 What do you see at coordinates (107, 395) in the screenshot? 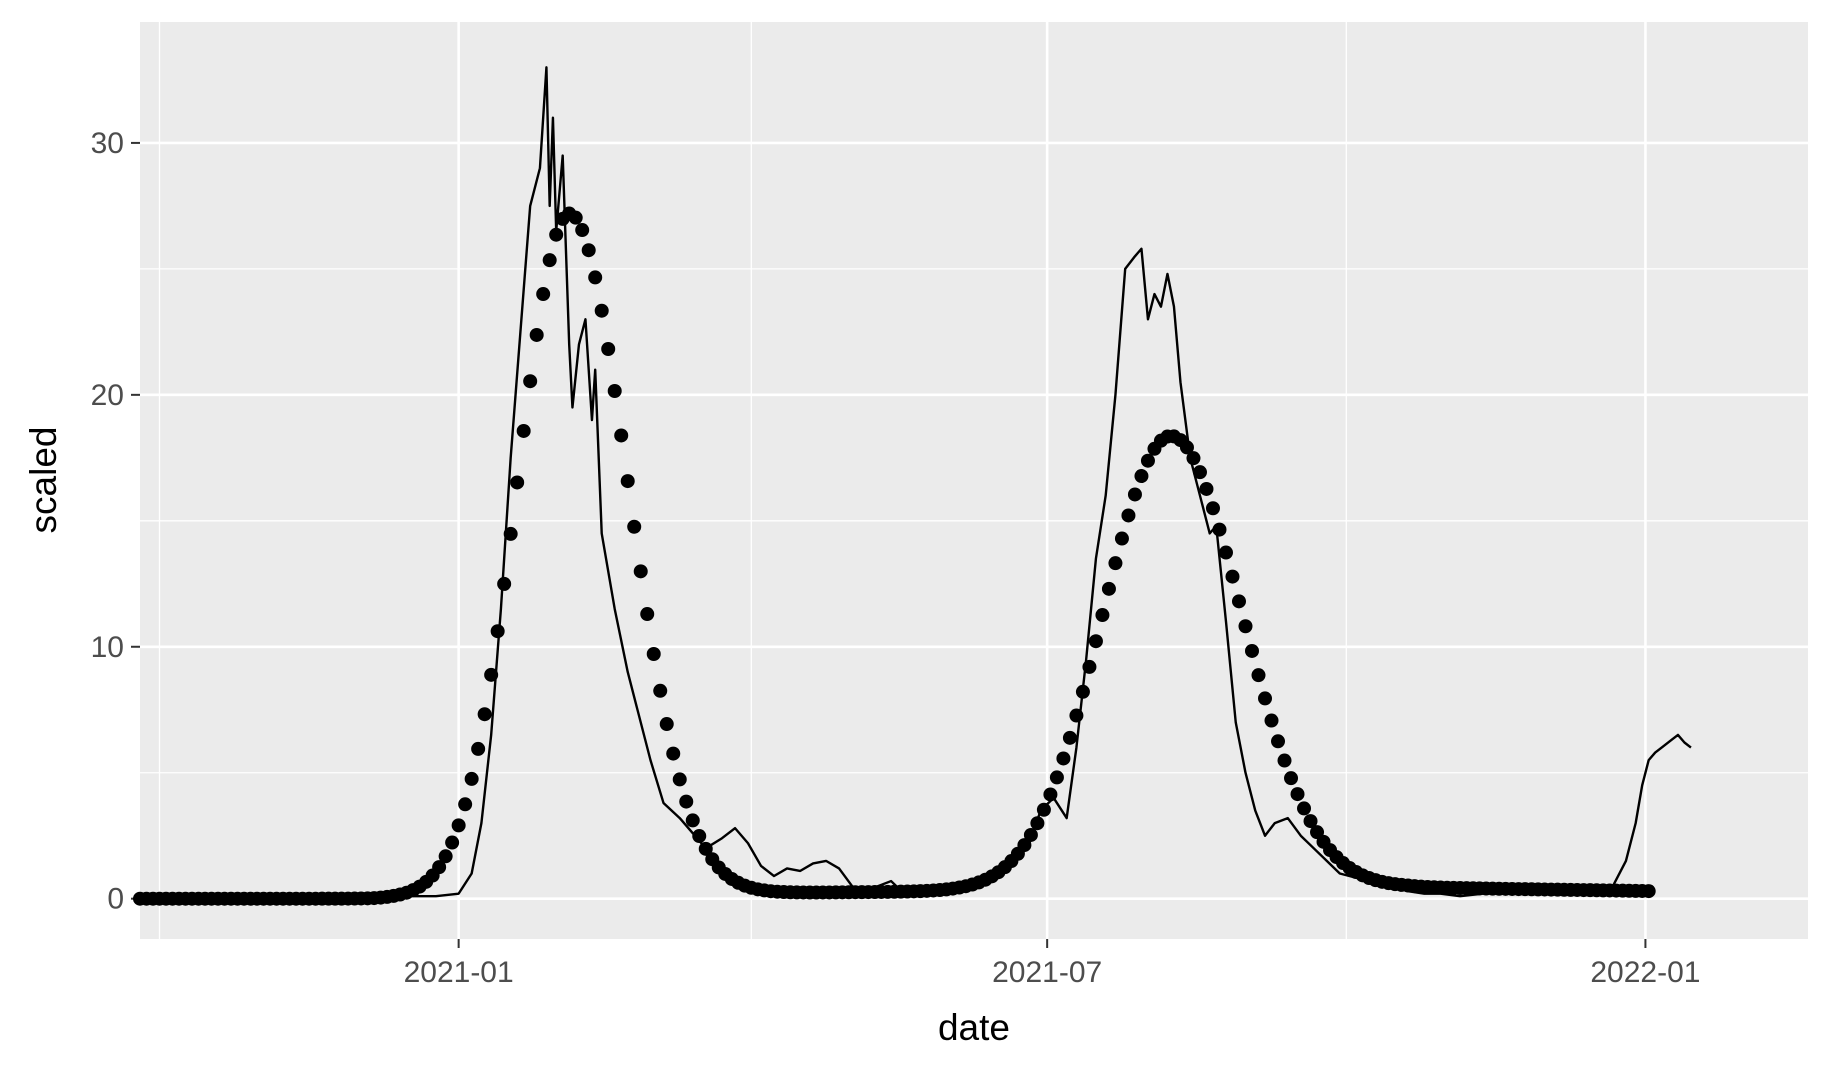
I see `y-tick-label: 20` at bounding box center [107, 395].